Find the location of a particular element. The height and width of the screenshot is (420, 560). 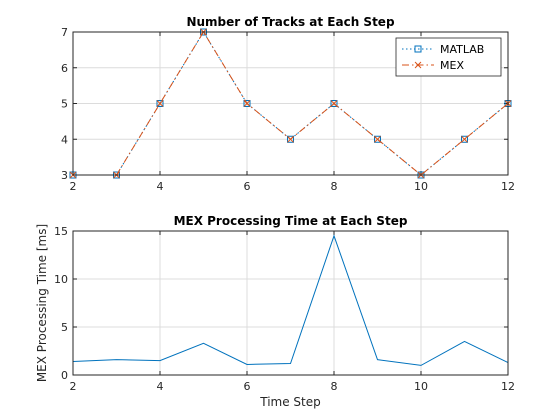

legend: MATLAB MEX is located at coordinates (448, 57).